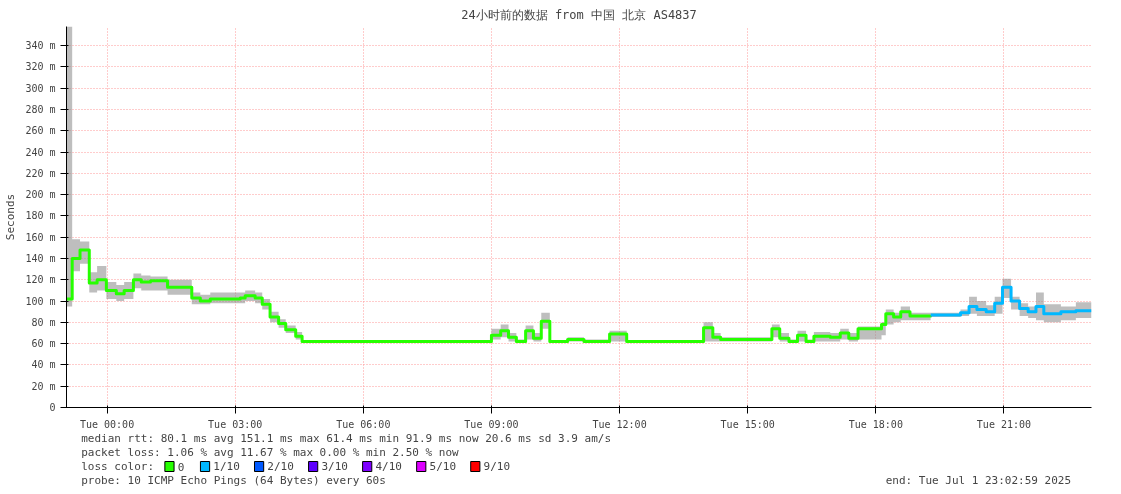 Image resolution: width=1121 pixels, height=494 pixels. Describe the element at coordinates (235, 424) in the screenshot. I see `x-tick-label: Tue 03:00` at that location.